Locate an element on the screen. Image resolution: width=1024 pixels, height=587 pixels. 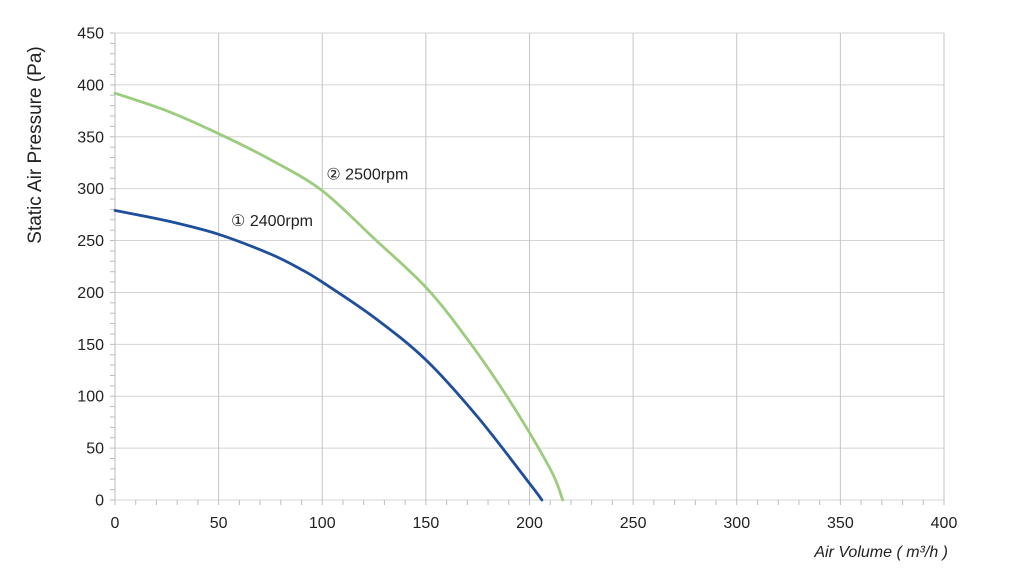
x-tick-label: 0 is located at coordinates (115, 523).